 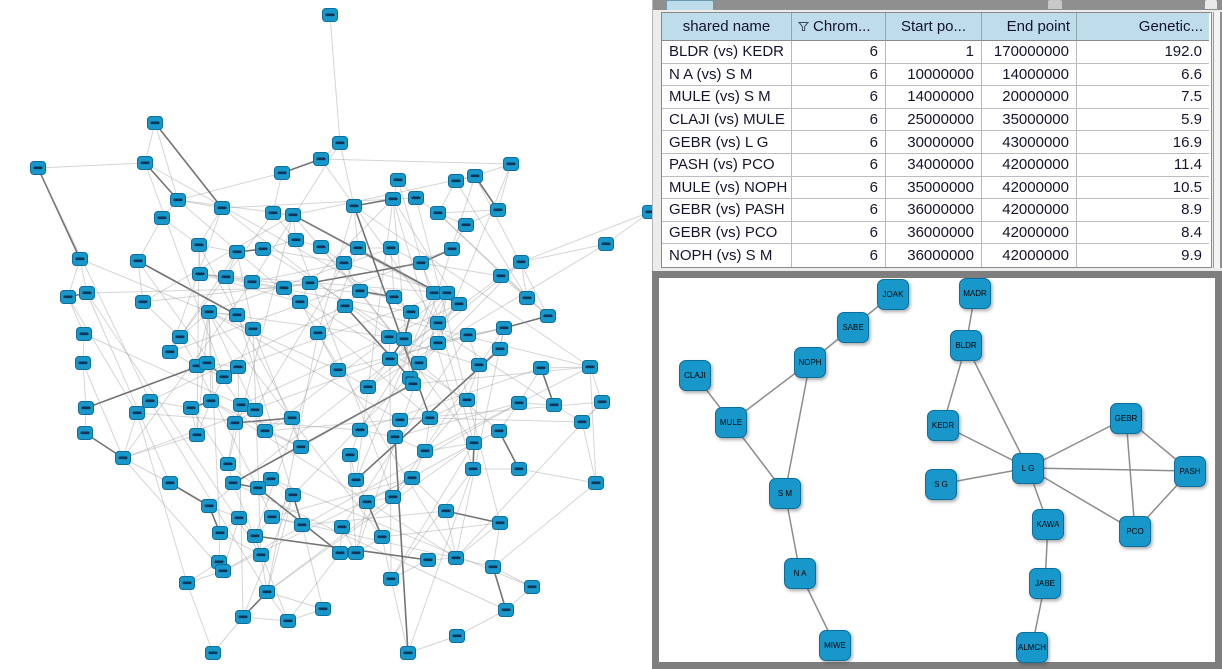 What do you see at coordinates (934, 255) in the screenshot?
I see `table-cell: 36000000` at bounding box center [934, 255].